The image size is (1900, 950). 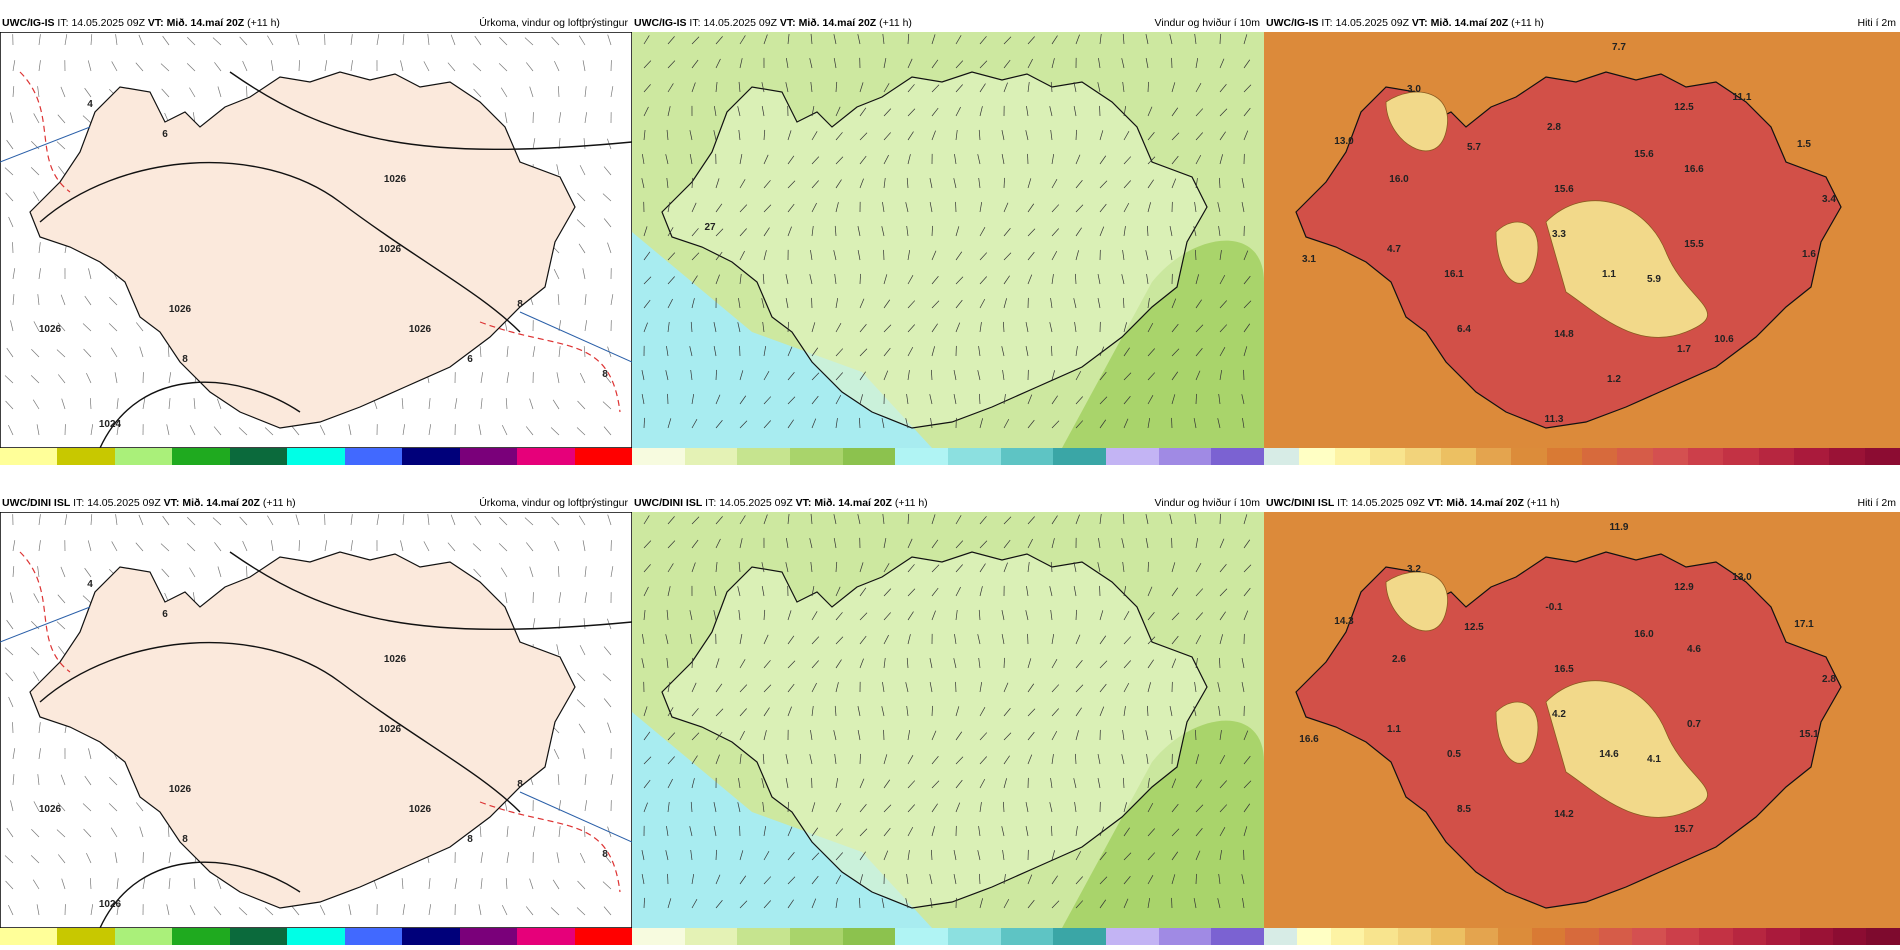 What do you see at coordinates (803, 503) in the screenshot?
I see `vt-label: VT:` at bounding box center [803, 503].